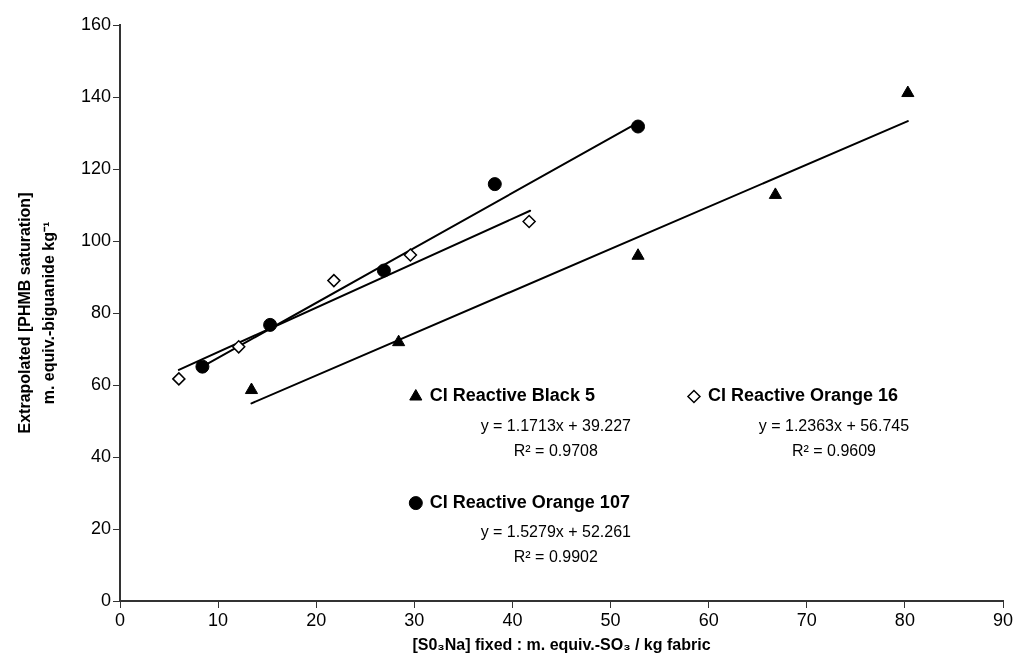  I want to click on x-tick-label: 0, so click(120, 619).